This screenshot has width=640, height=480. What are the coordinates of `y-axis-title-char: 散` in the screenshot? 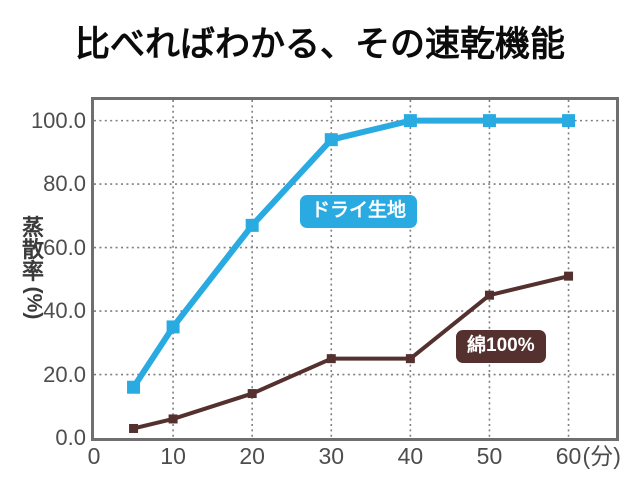 It's located at (32, 249).